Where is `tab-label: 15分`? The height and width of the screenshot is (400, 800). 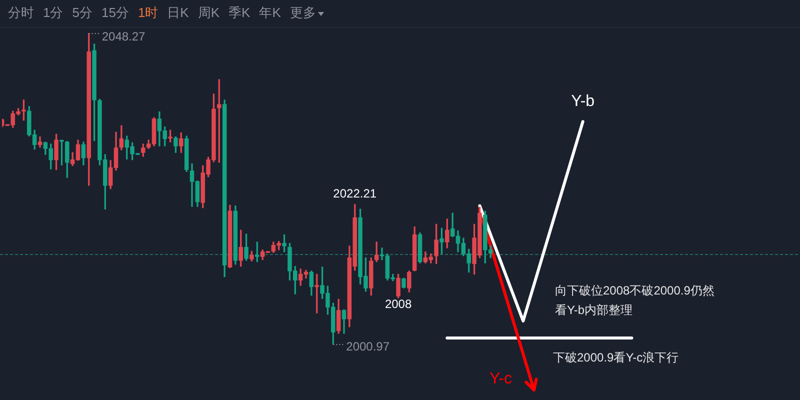 tab-label: 15分 is located at coordinates (115, 12).